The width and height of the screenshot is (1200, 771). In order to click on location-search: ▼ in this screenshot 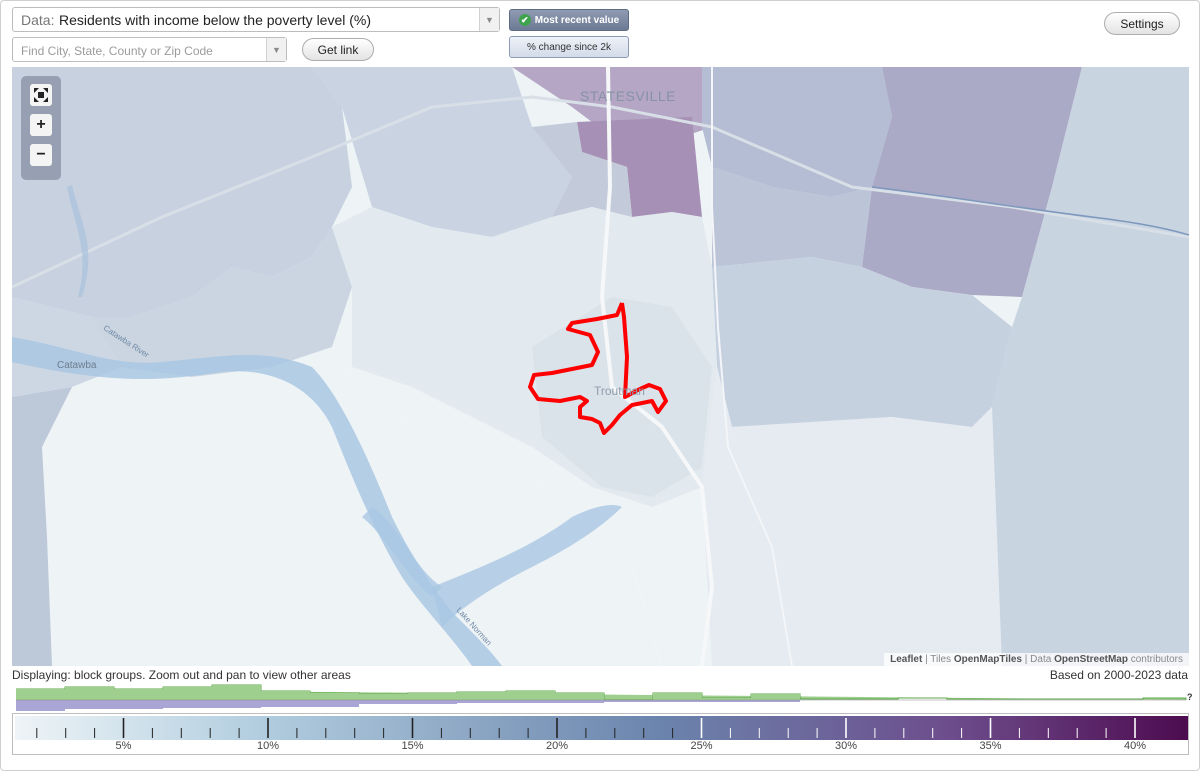, I will do `click(149, 49)`.